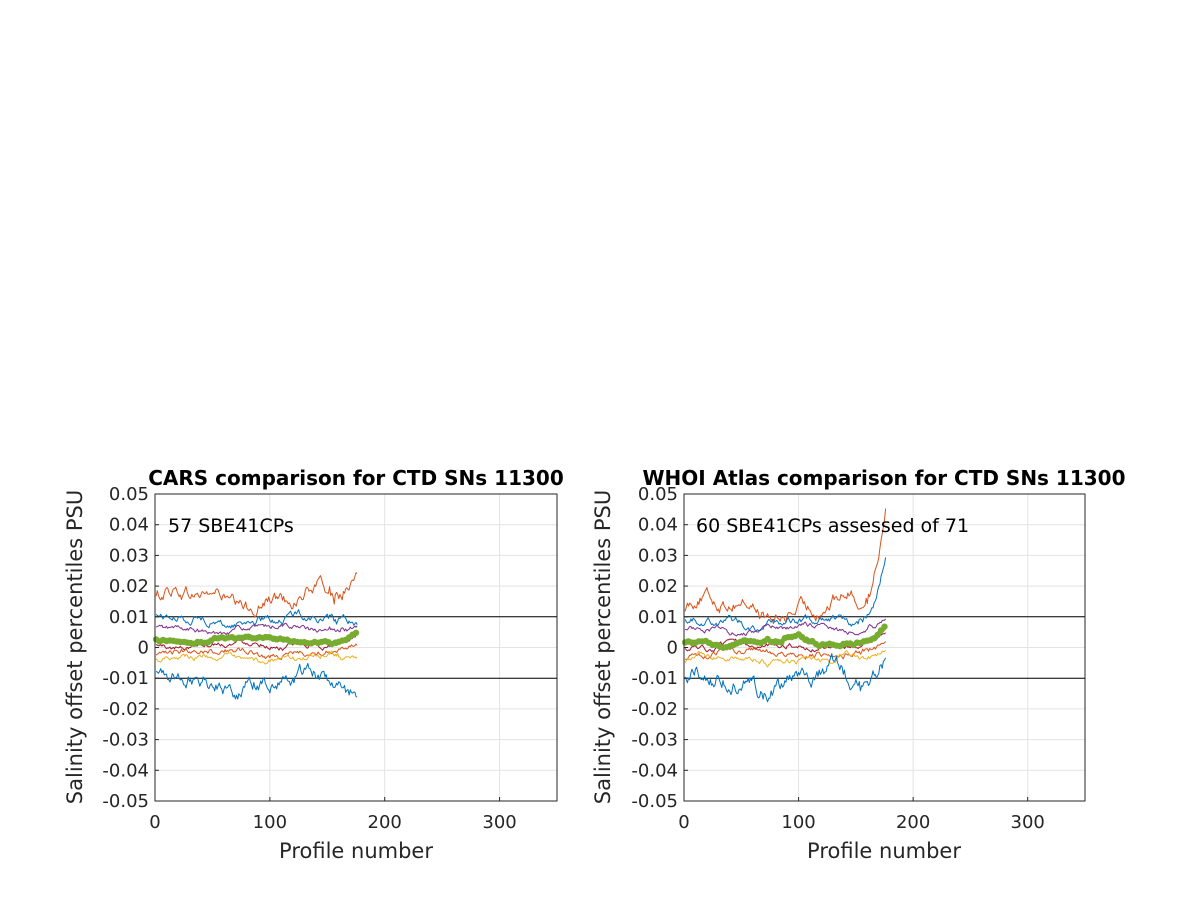  Describe the element at coordinates (355, 478) in the screenshot. I see `chart-title: CARS comparison for CTD SNs 11300` at that location.